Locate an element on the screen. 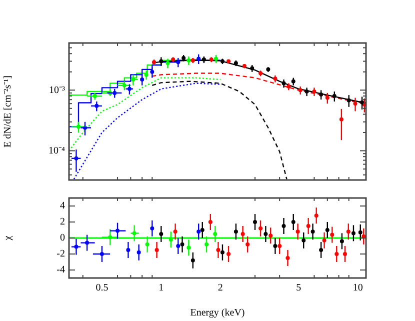 This screenshot has height=321, width=415. x-tick-label: 2 is located at coordinates (220, 288).